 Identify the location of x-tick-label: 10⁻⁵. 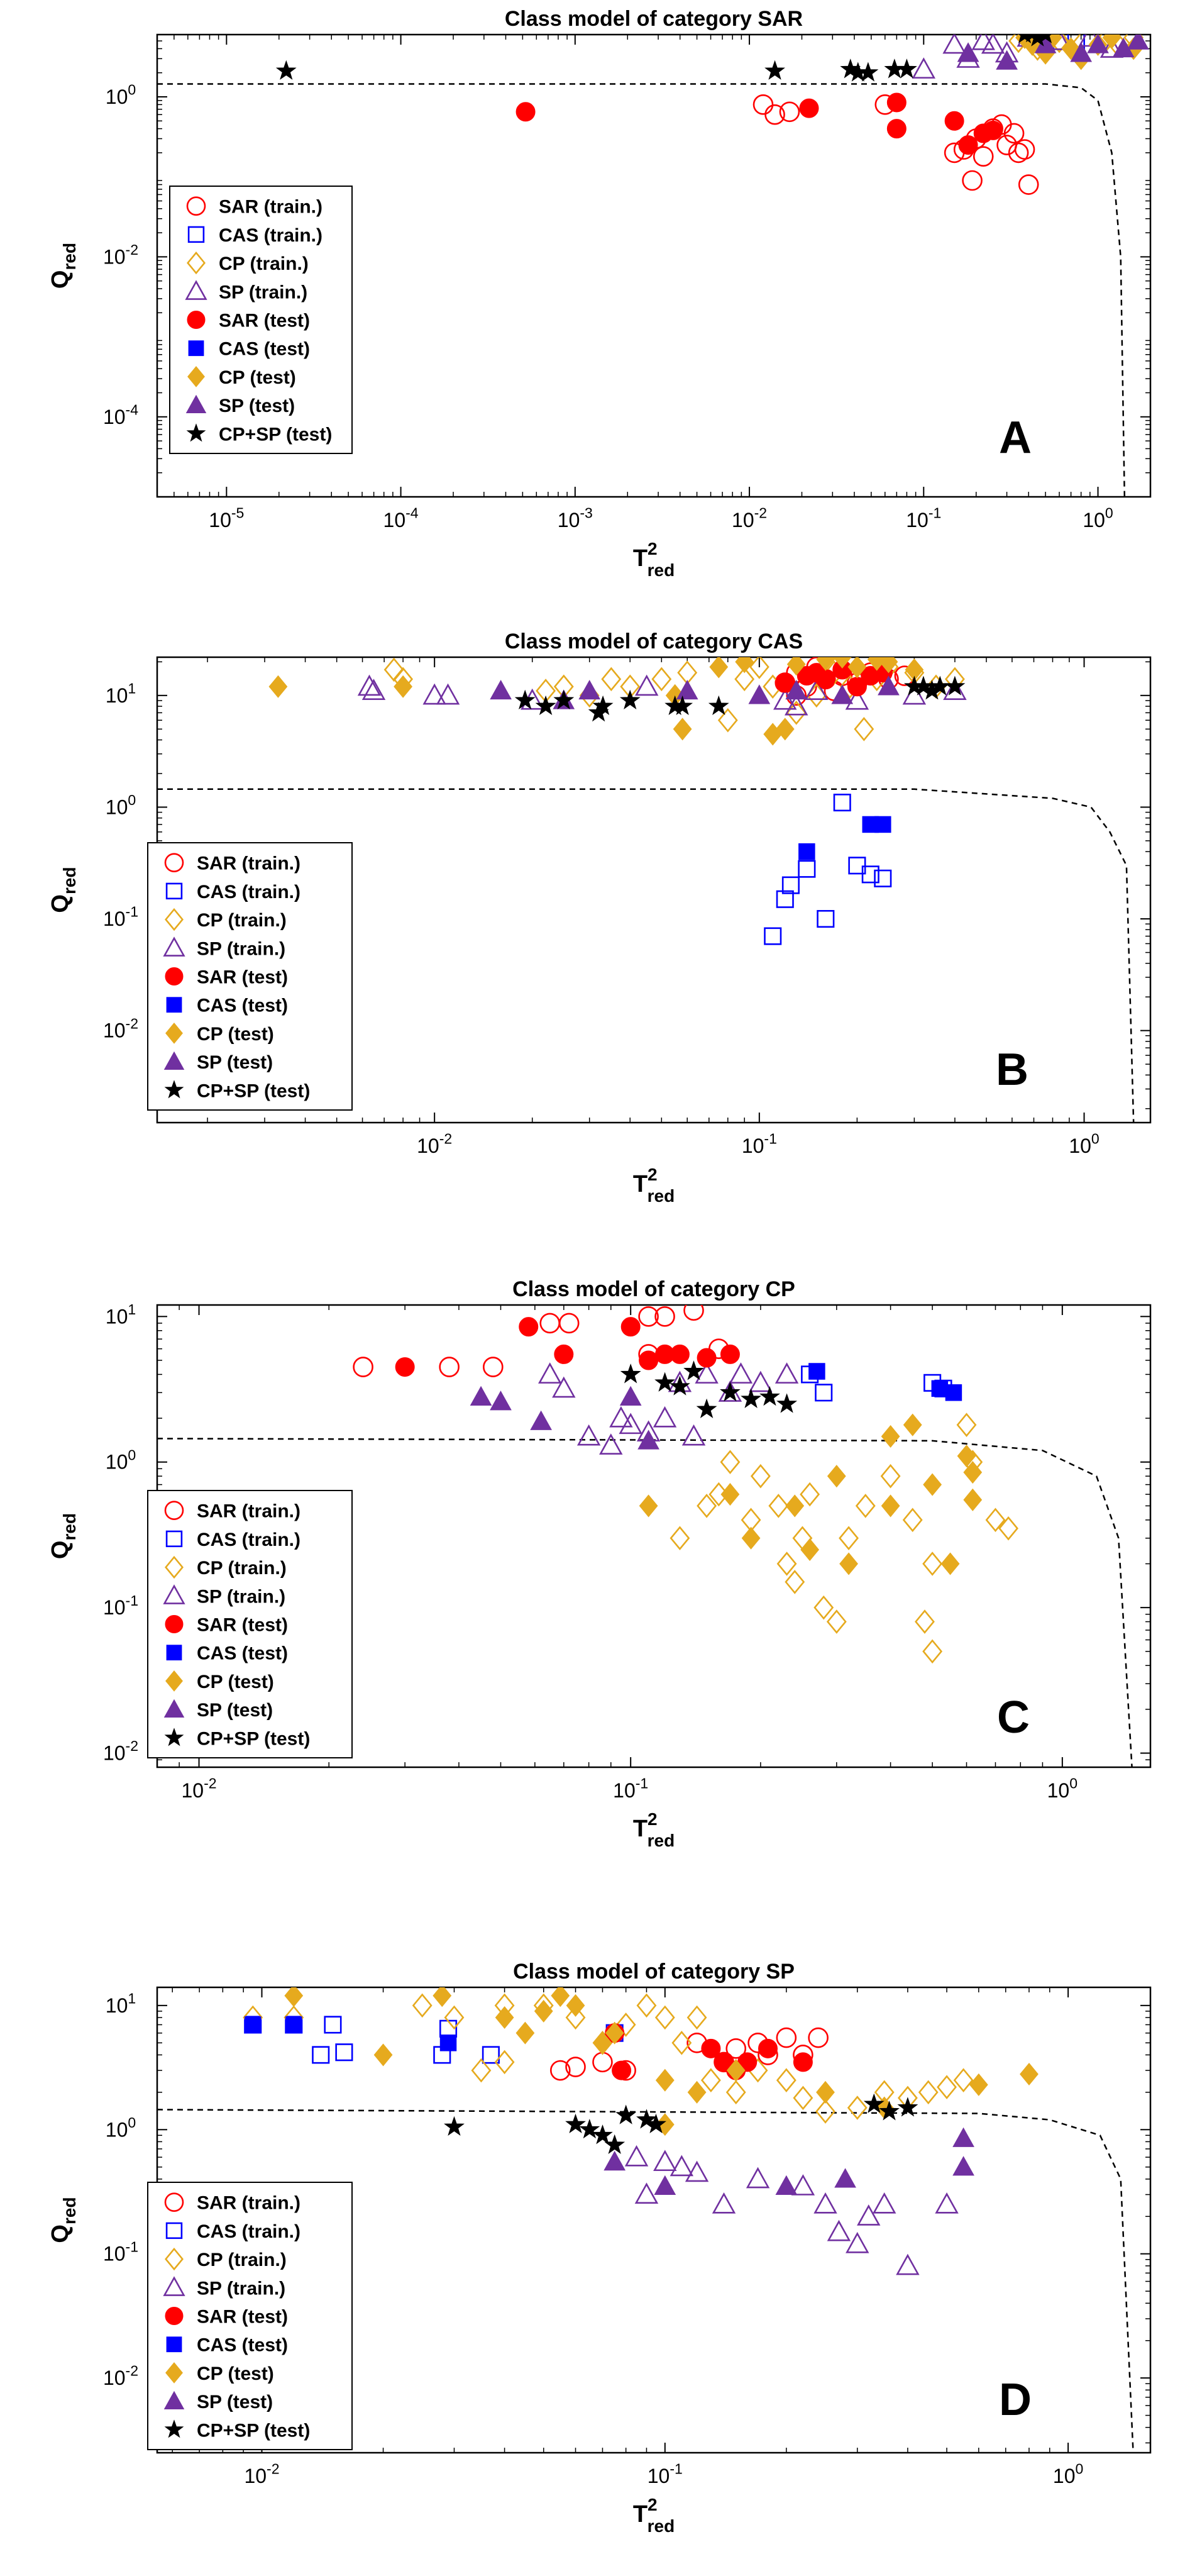
(226, 518).